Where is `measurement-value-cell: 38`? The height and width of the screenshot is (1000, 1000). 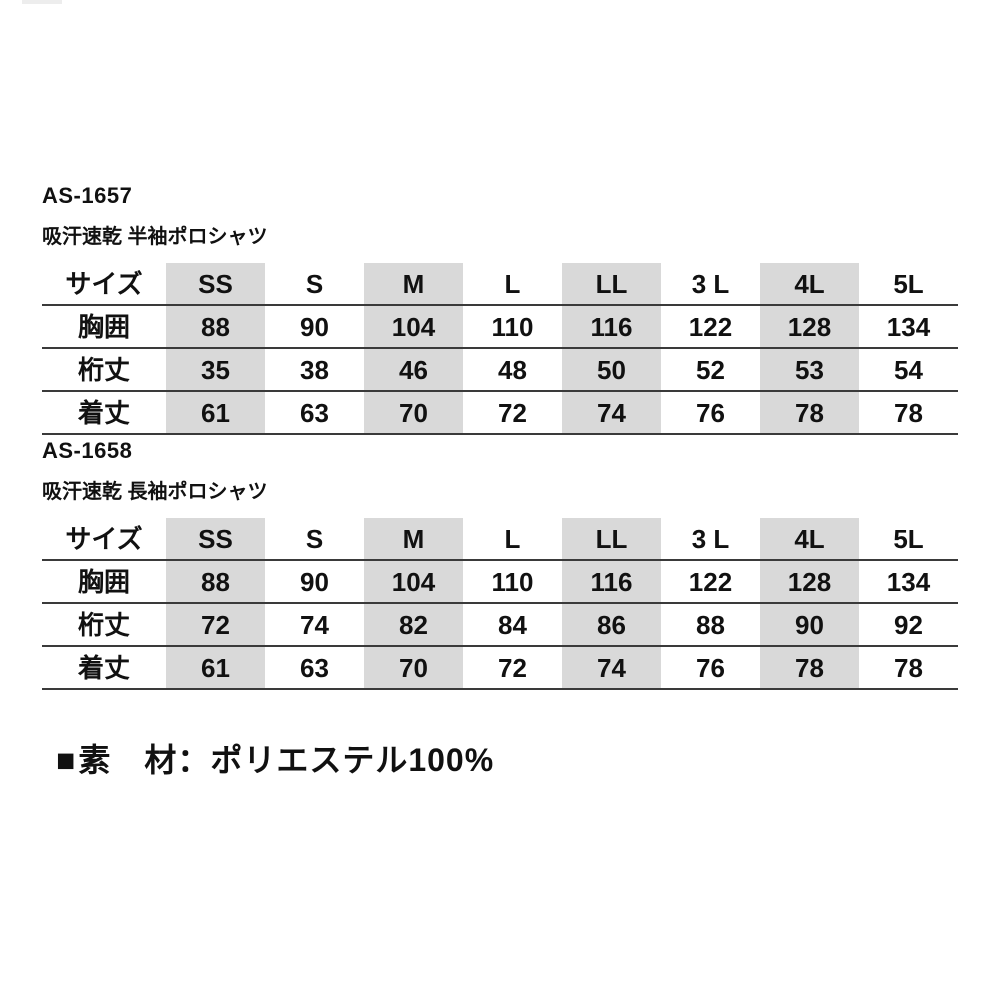 measurement-value-cell: 38 is located at coordinates (314, 369).